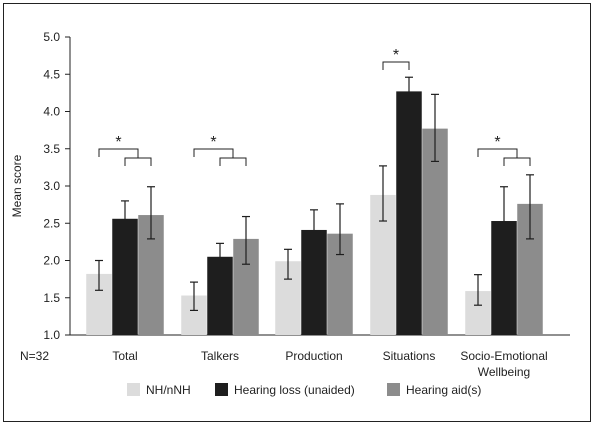 The height and width of the screenshot is (427, 596). What do you see at coordinates (124, 356) in the screenshot?
I see `x-tick-label: Total` at bounding box center [124, 356].